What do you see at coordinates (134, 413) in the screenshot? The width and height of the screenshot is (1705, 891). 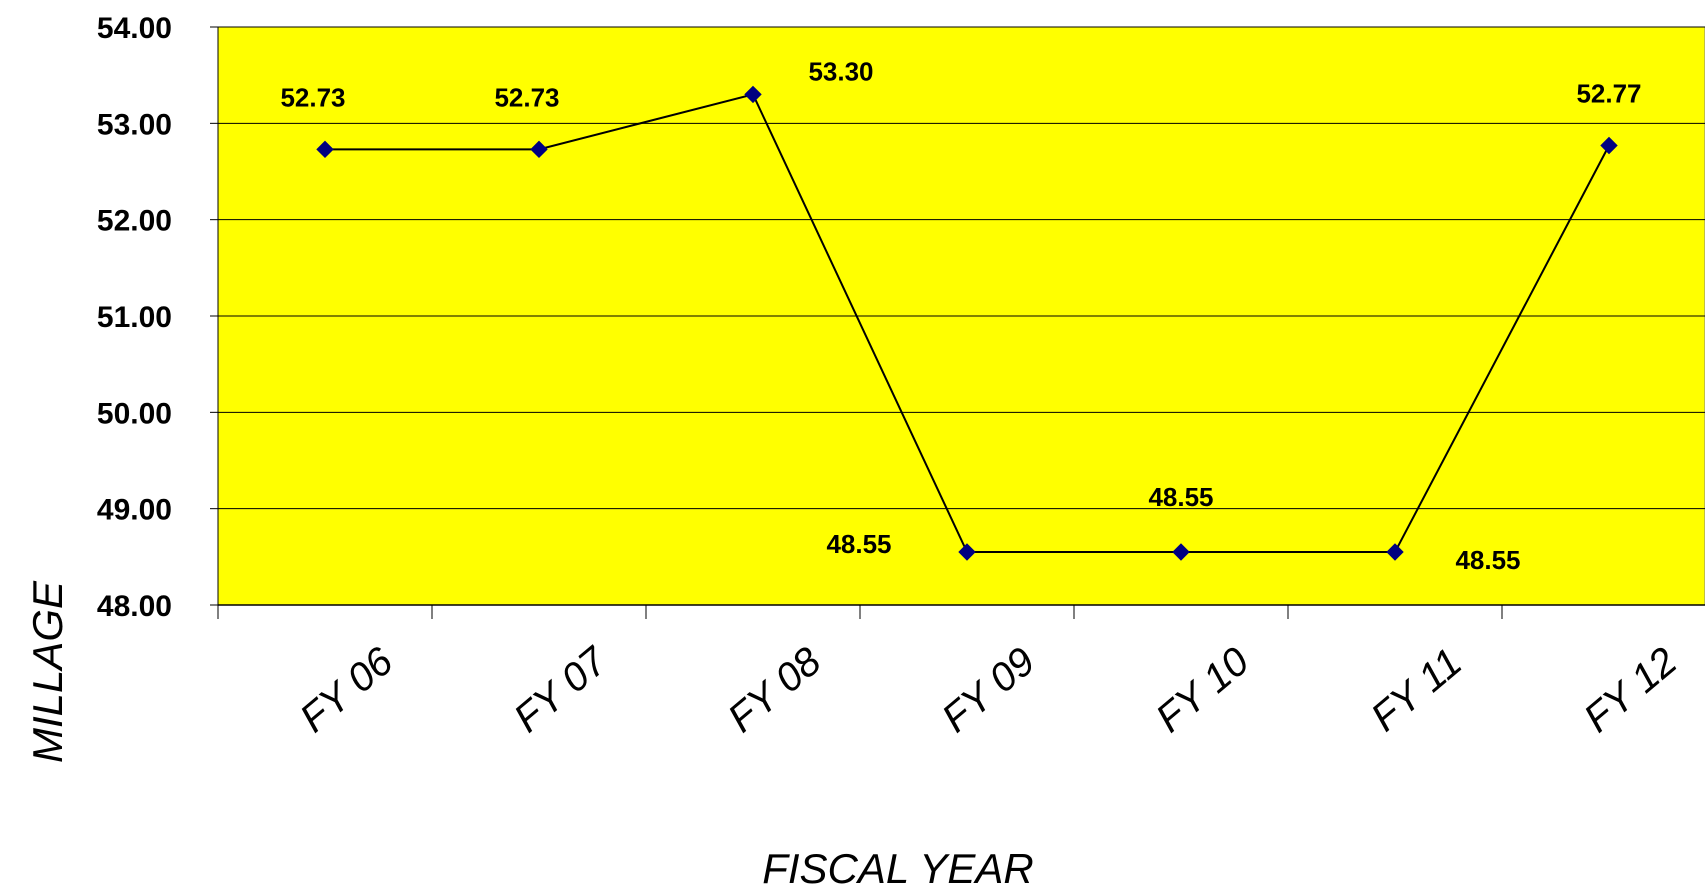 I see `y-tick-label: 50.00` at bounding box center [134, 413].